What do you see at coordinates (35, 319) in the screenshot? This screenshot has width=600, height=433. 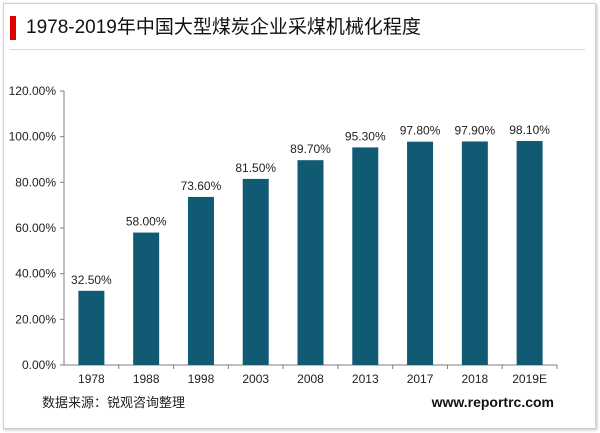 I see `y-tick-label: 20.00%` at bounding box center [35, 319].